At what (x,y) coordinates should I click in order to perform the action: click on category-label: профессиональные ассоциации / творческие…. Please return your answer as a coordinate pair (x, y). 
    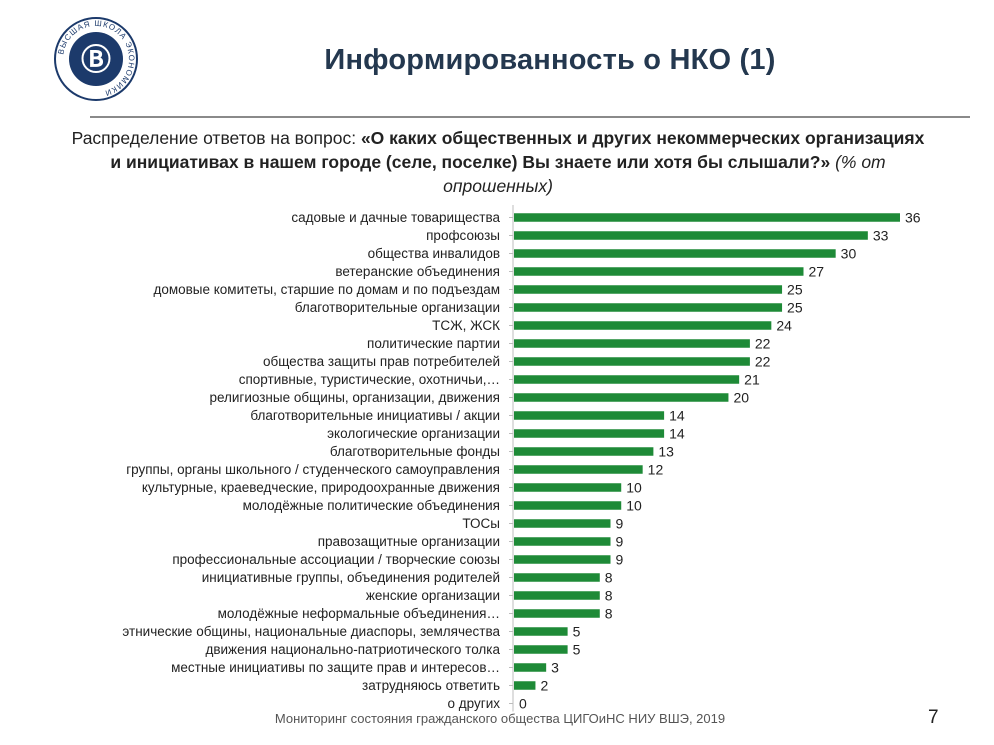
    Looking at the image, I should click on (336, 559).